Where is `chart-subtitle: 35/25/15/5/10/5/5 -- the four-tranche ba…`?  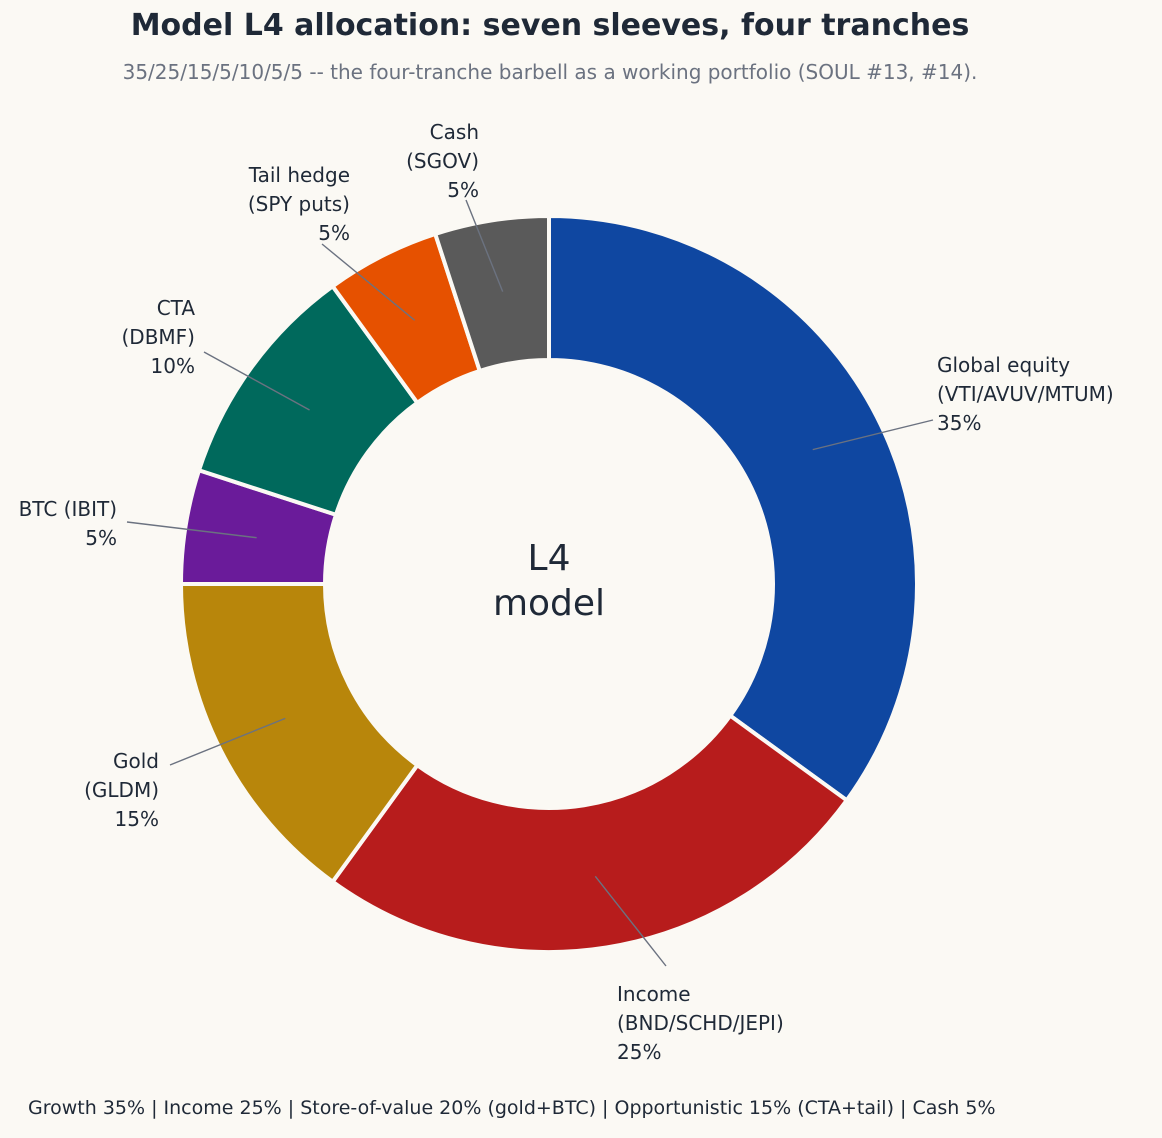 chart-subtitle: 35/25/15/5/10/5/5 -- the four-tranche ba… is located at coordinates (550, 72).